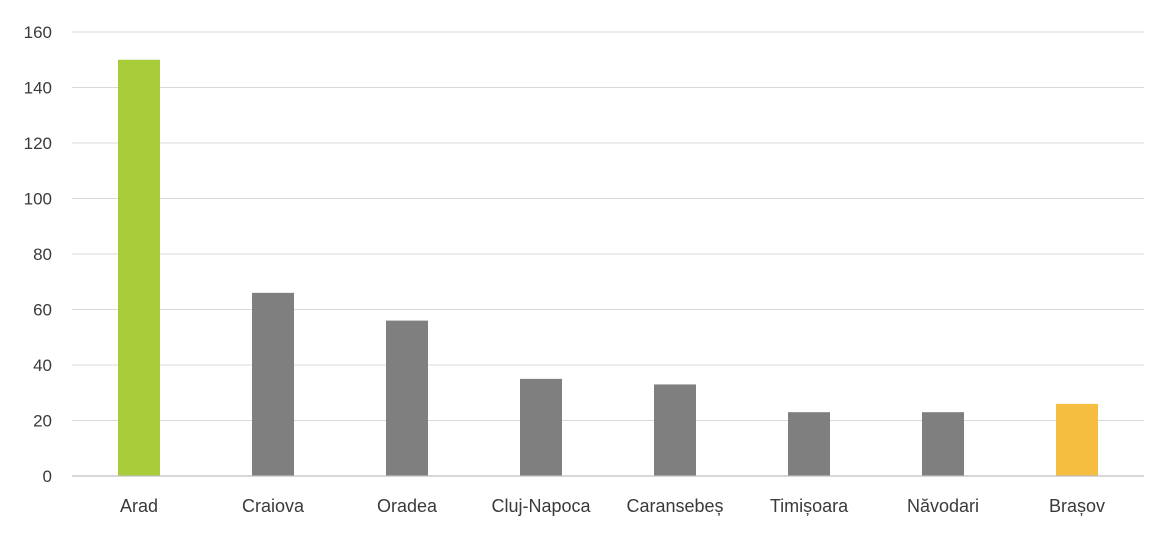 The image size is (1160, 543). What do you see at coordinates (407, 506) in the screenshot?
I see `x-category-label: Oradea` at bounding box center [407, 506].